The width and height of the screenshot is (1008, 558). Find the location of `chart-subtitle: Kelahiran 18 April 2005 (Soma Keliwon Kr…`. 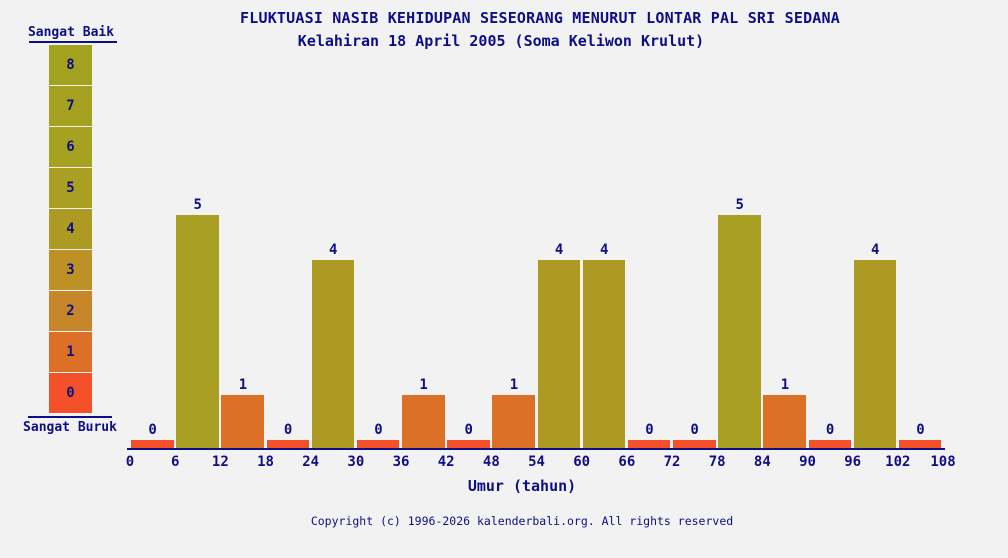

chart-subtitle: Kelahiran 18 April 2005 (Soma Keliwon Kr… is located at coordinates (501, 41).